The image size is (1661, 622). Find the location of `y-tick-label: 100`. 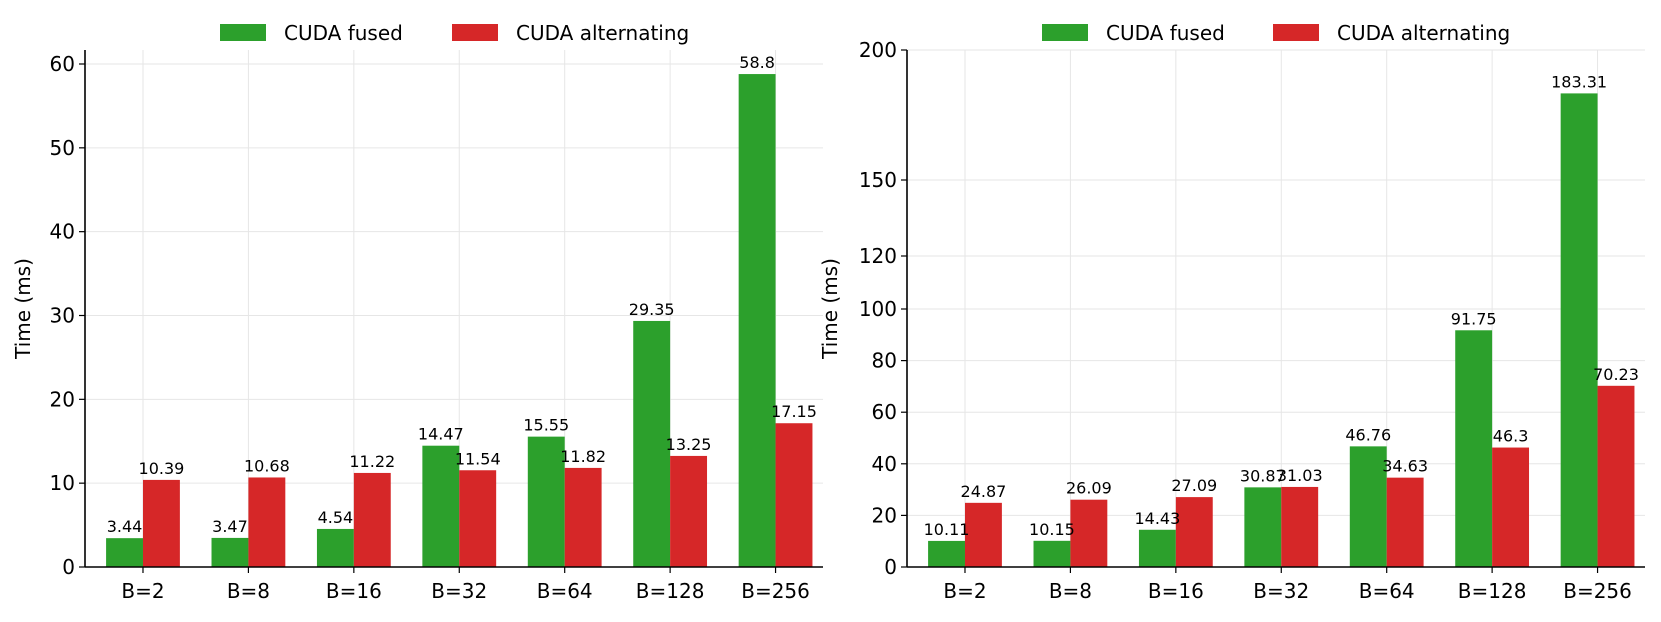

y-tick-label: 100 is located at coordinates (878, 309).